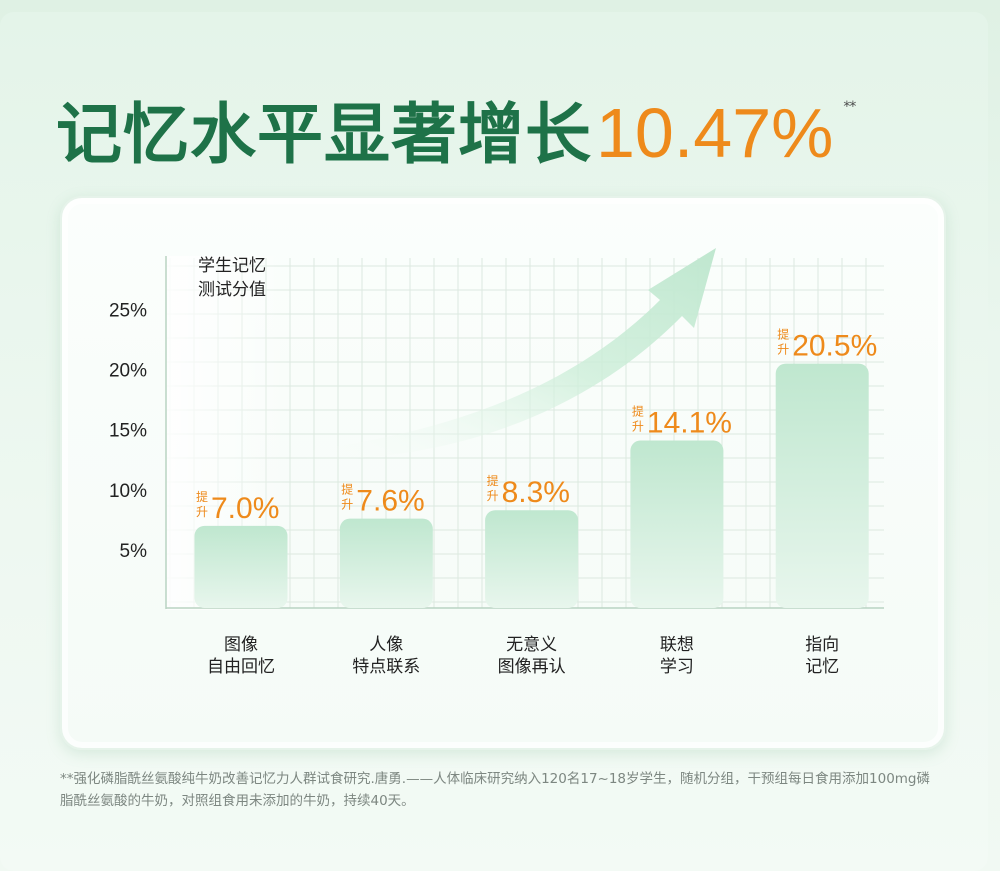 This screenshot has height=871, width=1000. Describe the element at coordinates (834, 346) in the screenshot. I see `data-label-value: 20.5%` at that location.